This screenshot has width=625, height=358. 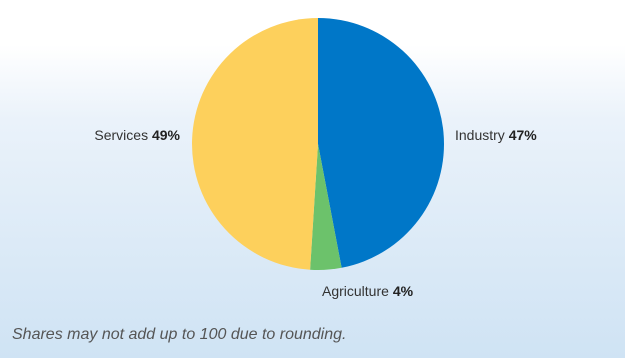 What do you see at coordinates (355, 291) in the screenshot?
I see `agriculture-name: Agriculture` at bounding box center [355, 291].